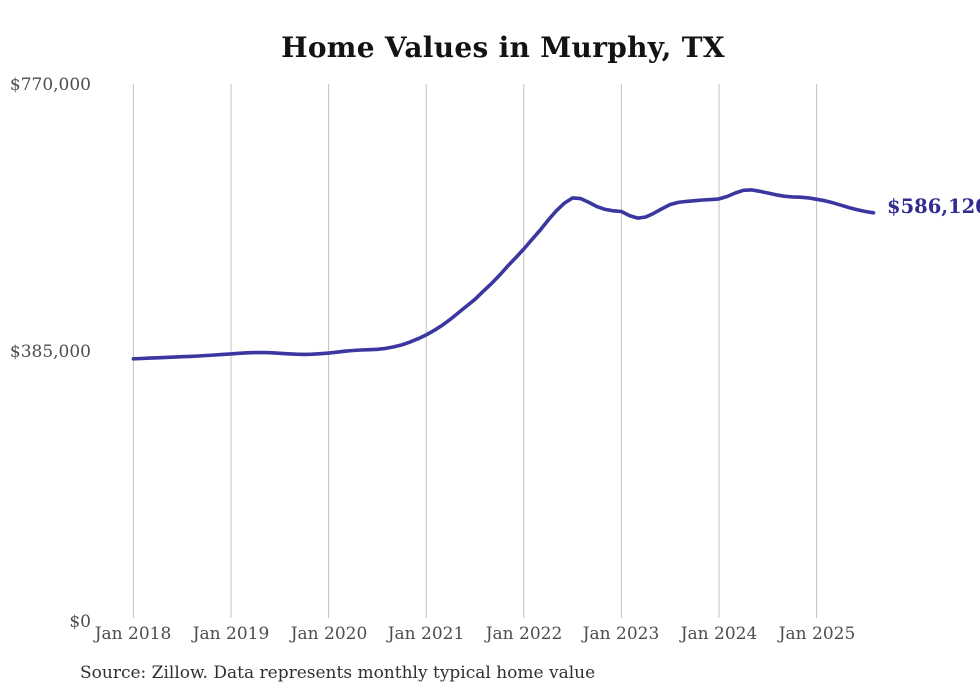  What do you see at coordinates (817, 634) in the screenshot?
I see `x-tick-label: Jan 2025` at bounding box center [817, 634].